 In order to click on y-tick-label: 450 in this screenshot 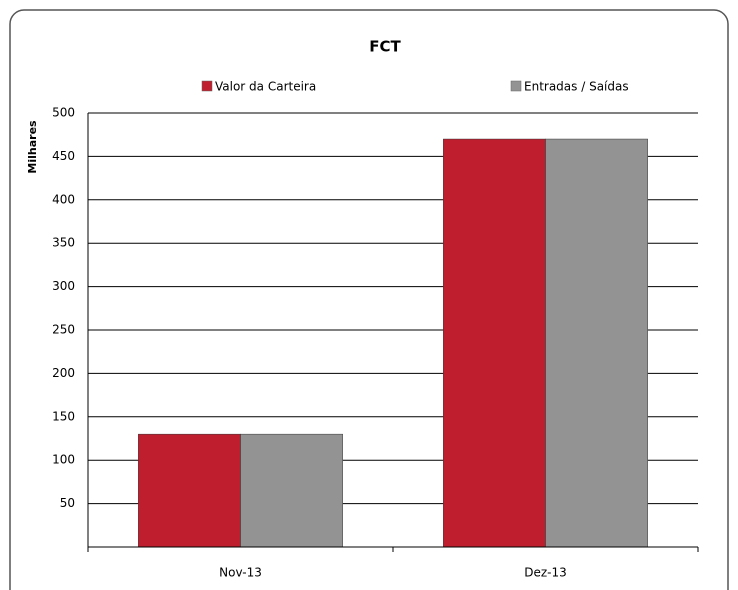, I will do `click(63, 156)`.